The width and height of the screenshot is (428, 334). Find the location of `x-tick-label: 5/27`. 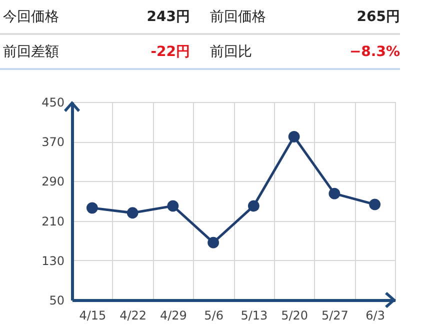

x-tick-label: 5/27 is located at coordinates (334, 315).